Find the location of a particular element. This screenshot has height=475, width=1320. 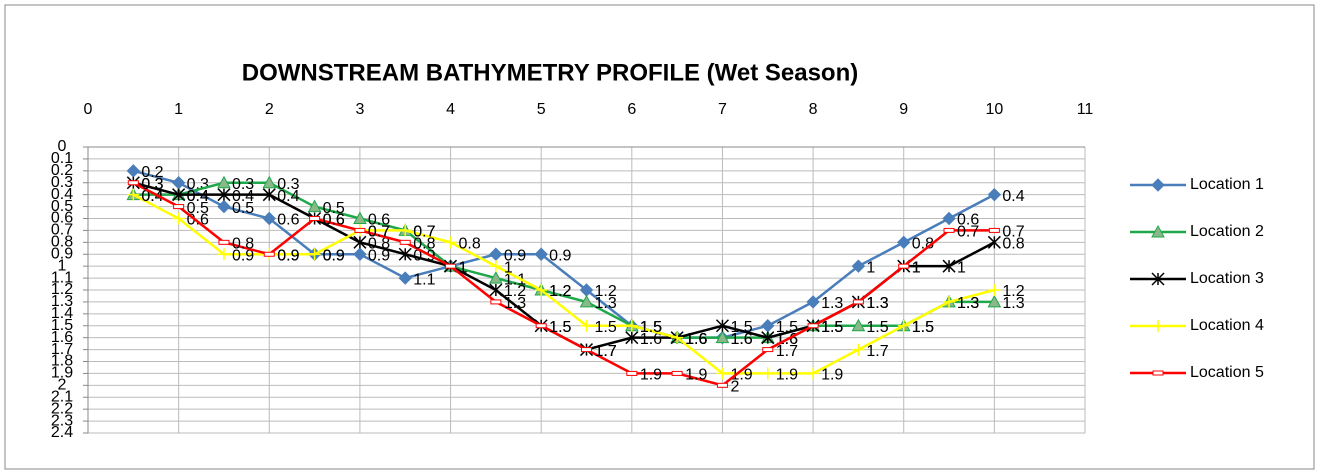

y-tick-label: 2.1 is located at coordinates (62, 396).